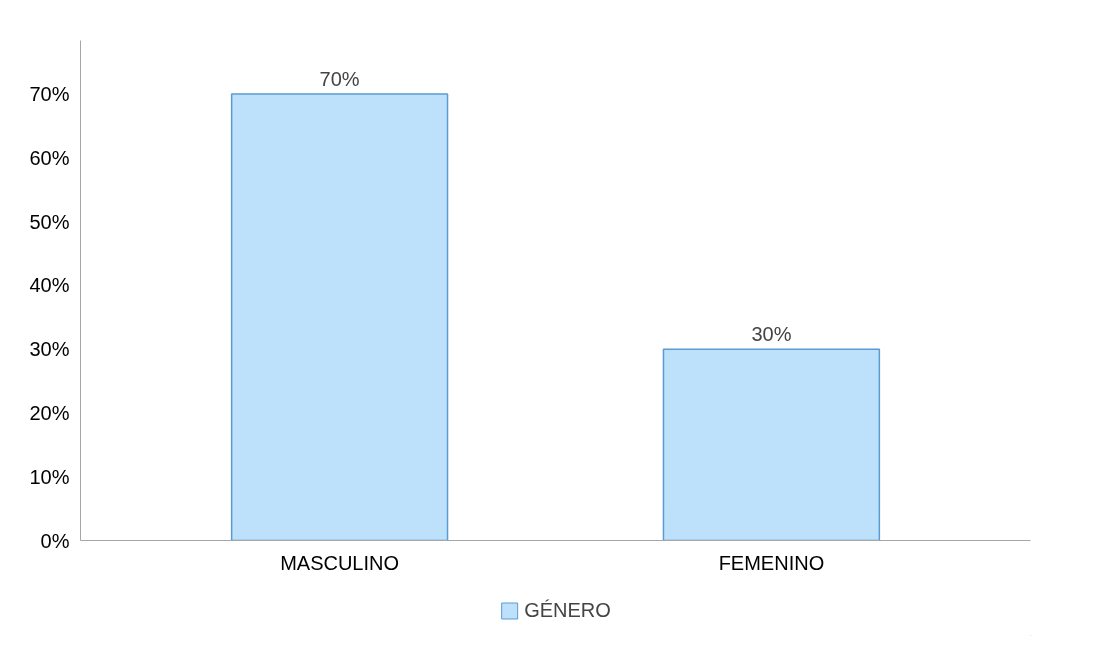 This screenshot has width=1107, height=668. What do you see at coordinates (49, 412) in the screenshot?
I see `y-tick-label: 20%` at bounding box center [49, 412].